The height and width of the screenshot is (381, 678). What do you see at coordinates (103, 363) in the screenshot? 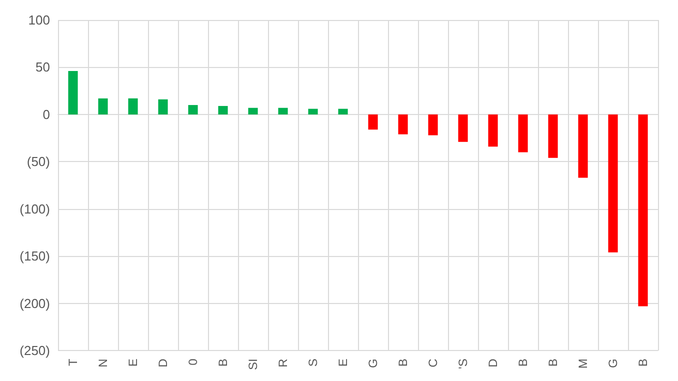
I see `x-tick-label: N` at bounding box center [103, 363].